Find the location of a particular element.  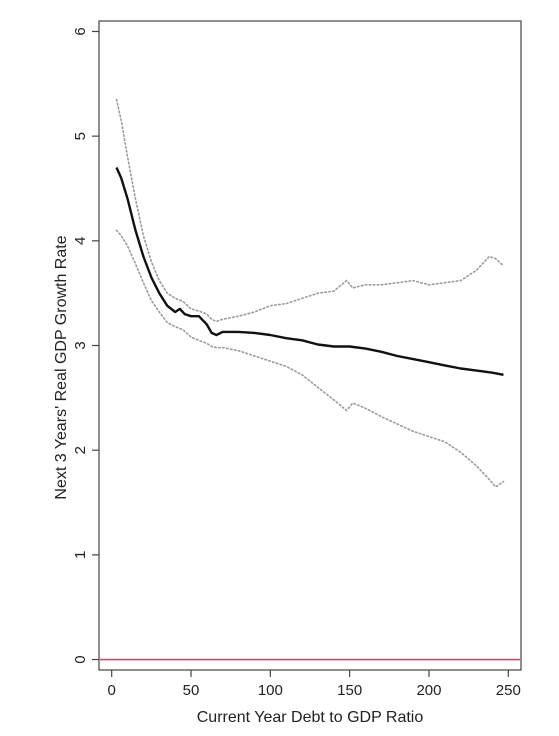

y-tick-label: 5 is located at coordinates (80, 136).